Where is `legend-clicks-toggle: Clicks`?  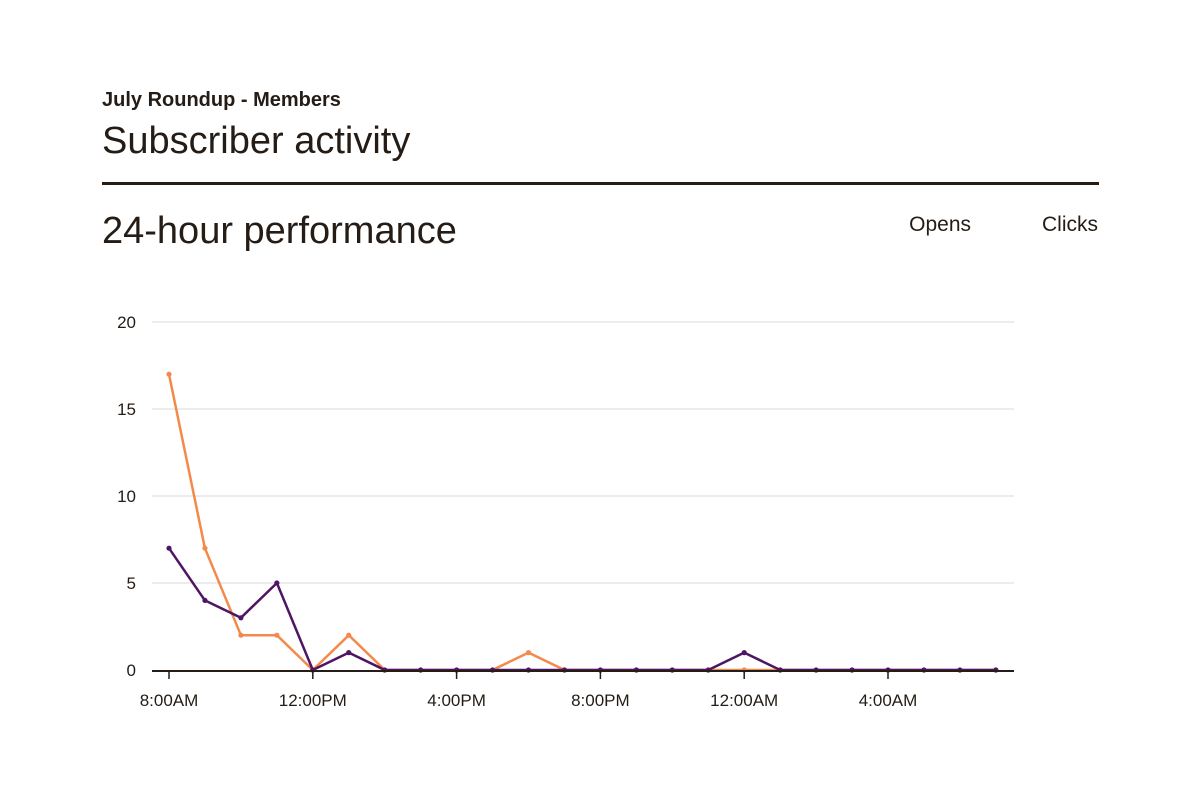 legend-clicks-toggle: Clicks is located at coordinates (1070, 224).